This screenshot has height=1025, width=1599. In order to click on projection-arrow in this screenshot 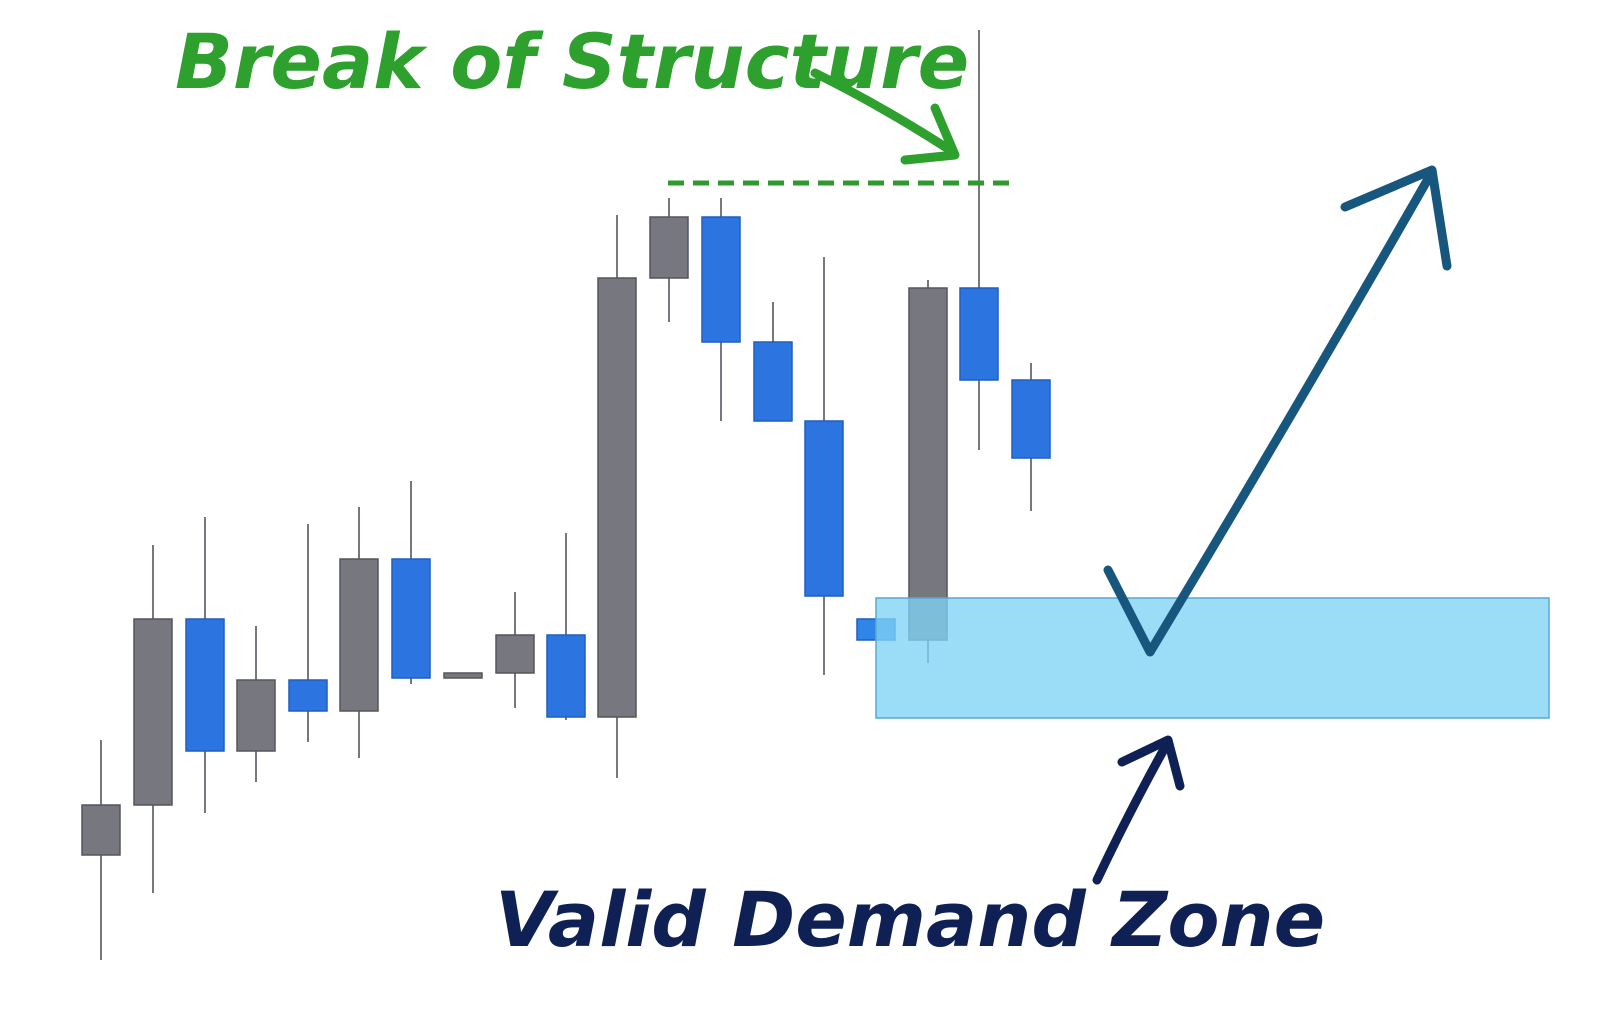, I will do `click(1277, 411)`.